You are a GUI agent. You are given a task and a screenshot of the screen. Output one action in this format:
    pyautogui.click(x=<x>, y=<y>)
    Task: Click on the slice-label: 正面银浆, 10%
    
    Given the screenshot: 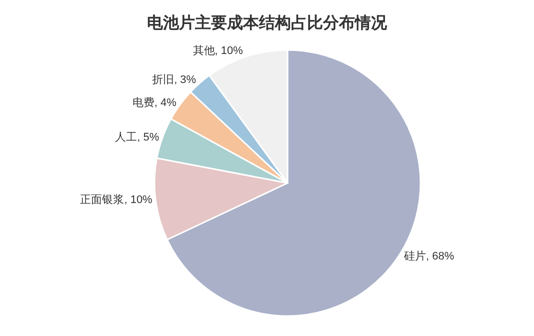 What is the action you would take?
    pyautogui.click(x=116, y=200)
    